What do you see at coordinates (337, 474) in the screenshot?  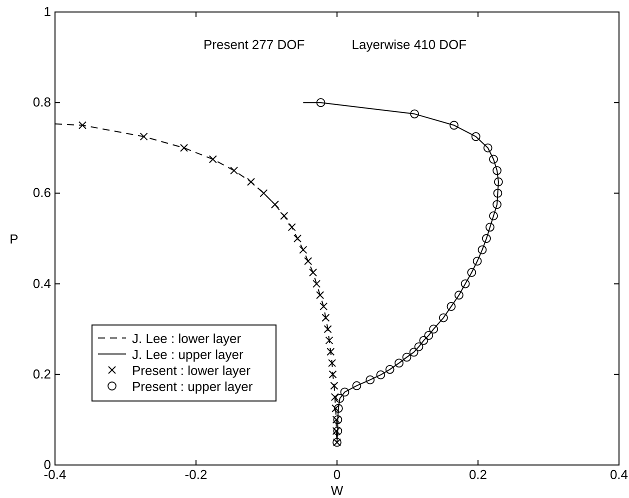 I see `x-tick-label: 0` at bounding box center [337, 474].